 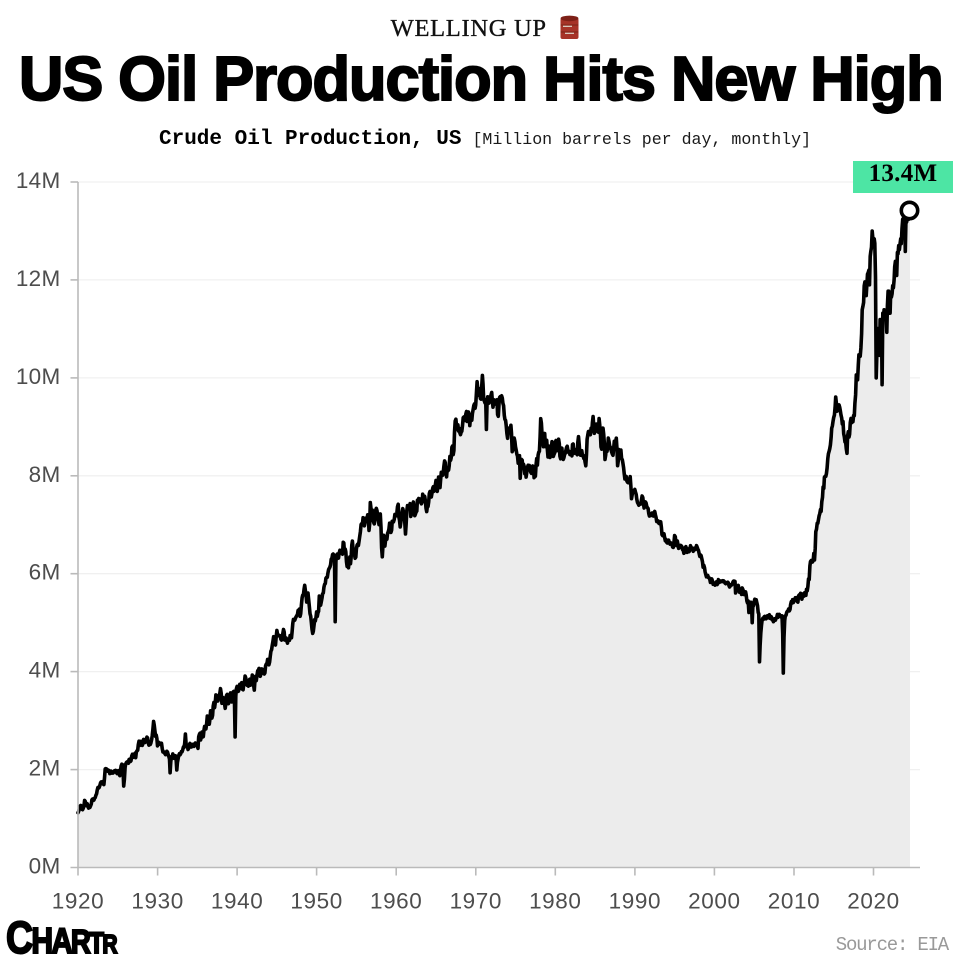 What do you see at coordinates (476, 901) in the screenshot?
I see `svg-text: 1970` at bounding box center [476, 901].